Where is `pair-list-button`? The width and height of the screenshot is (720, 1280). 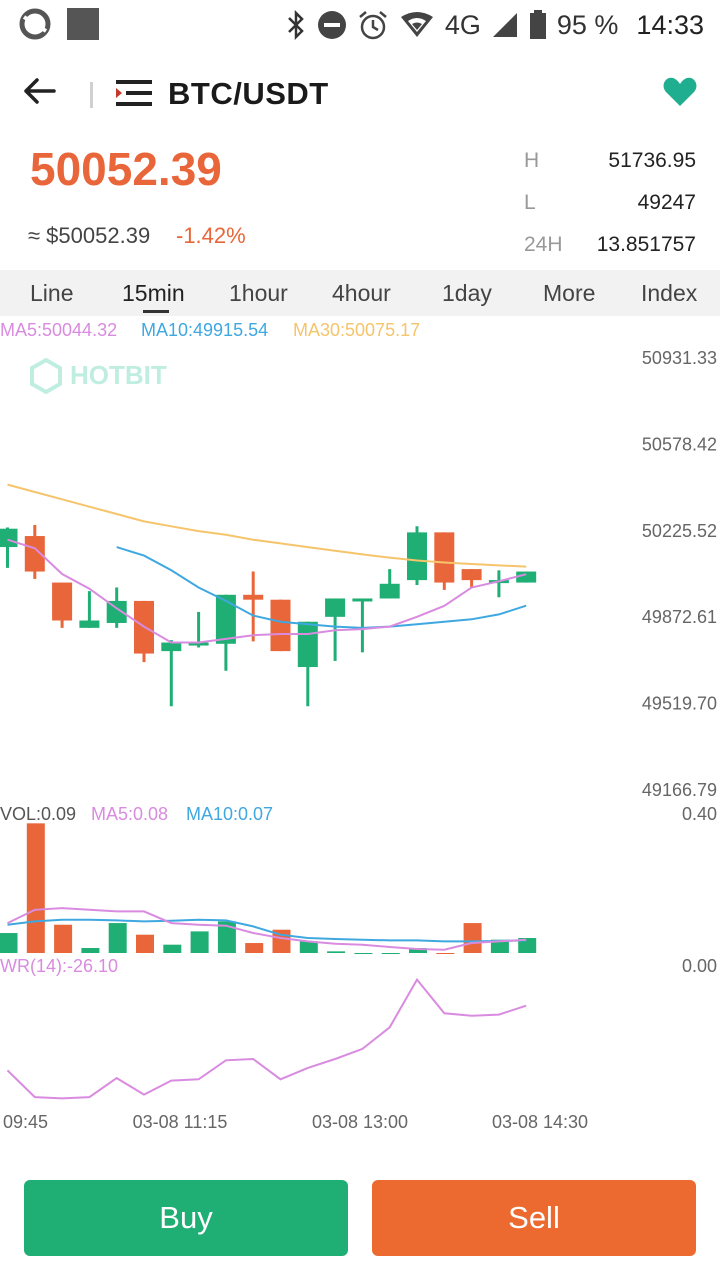
pair-list-button is located at coordinates (134, 94).